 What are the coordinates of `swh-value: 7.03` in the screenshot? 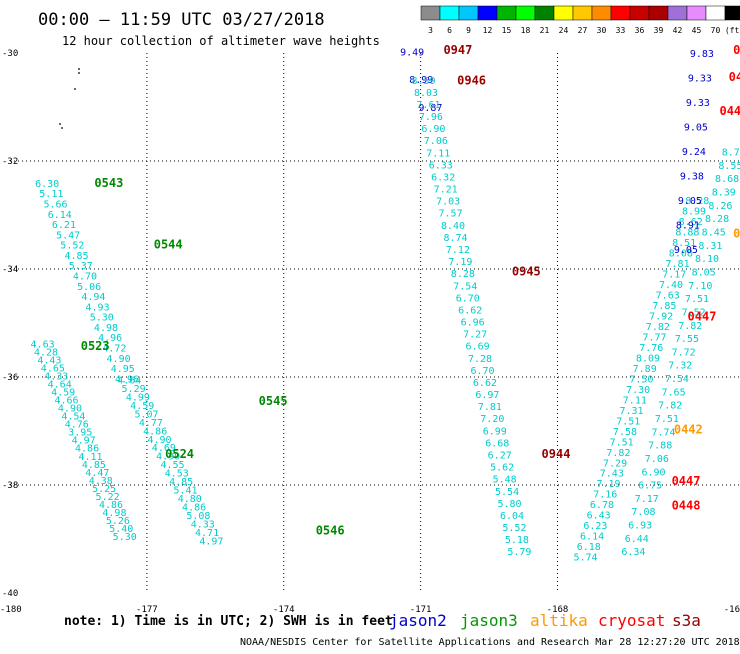 It's located at (448, 202).